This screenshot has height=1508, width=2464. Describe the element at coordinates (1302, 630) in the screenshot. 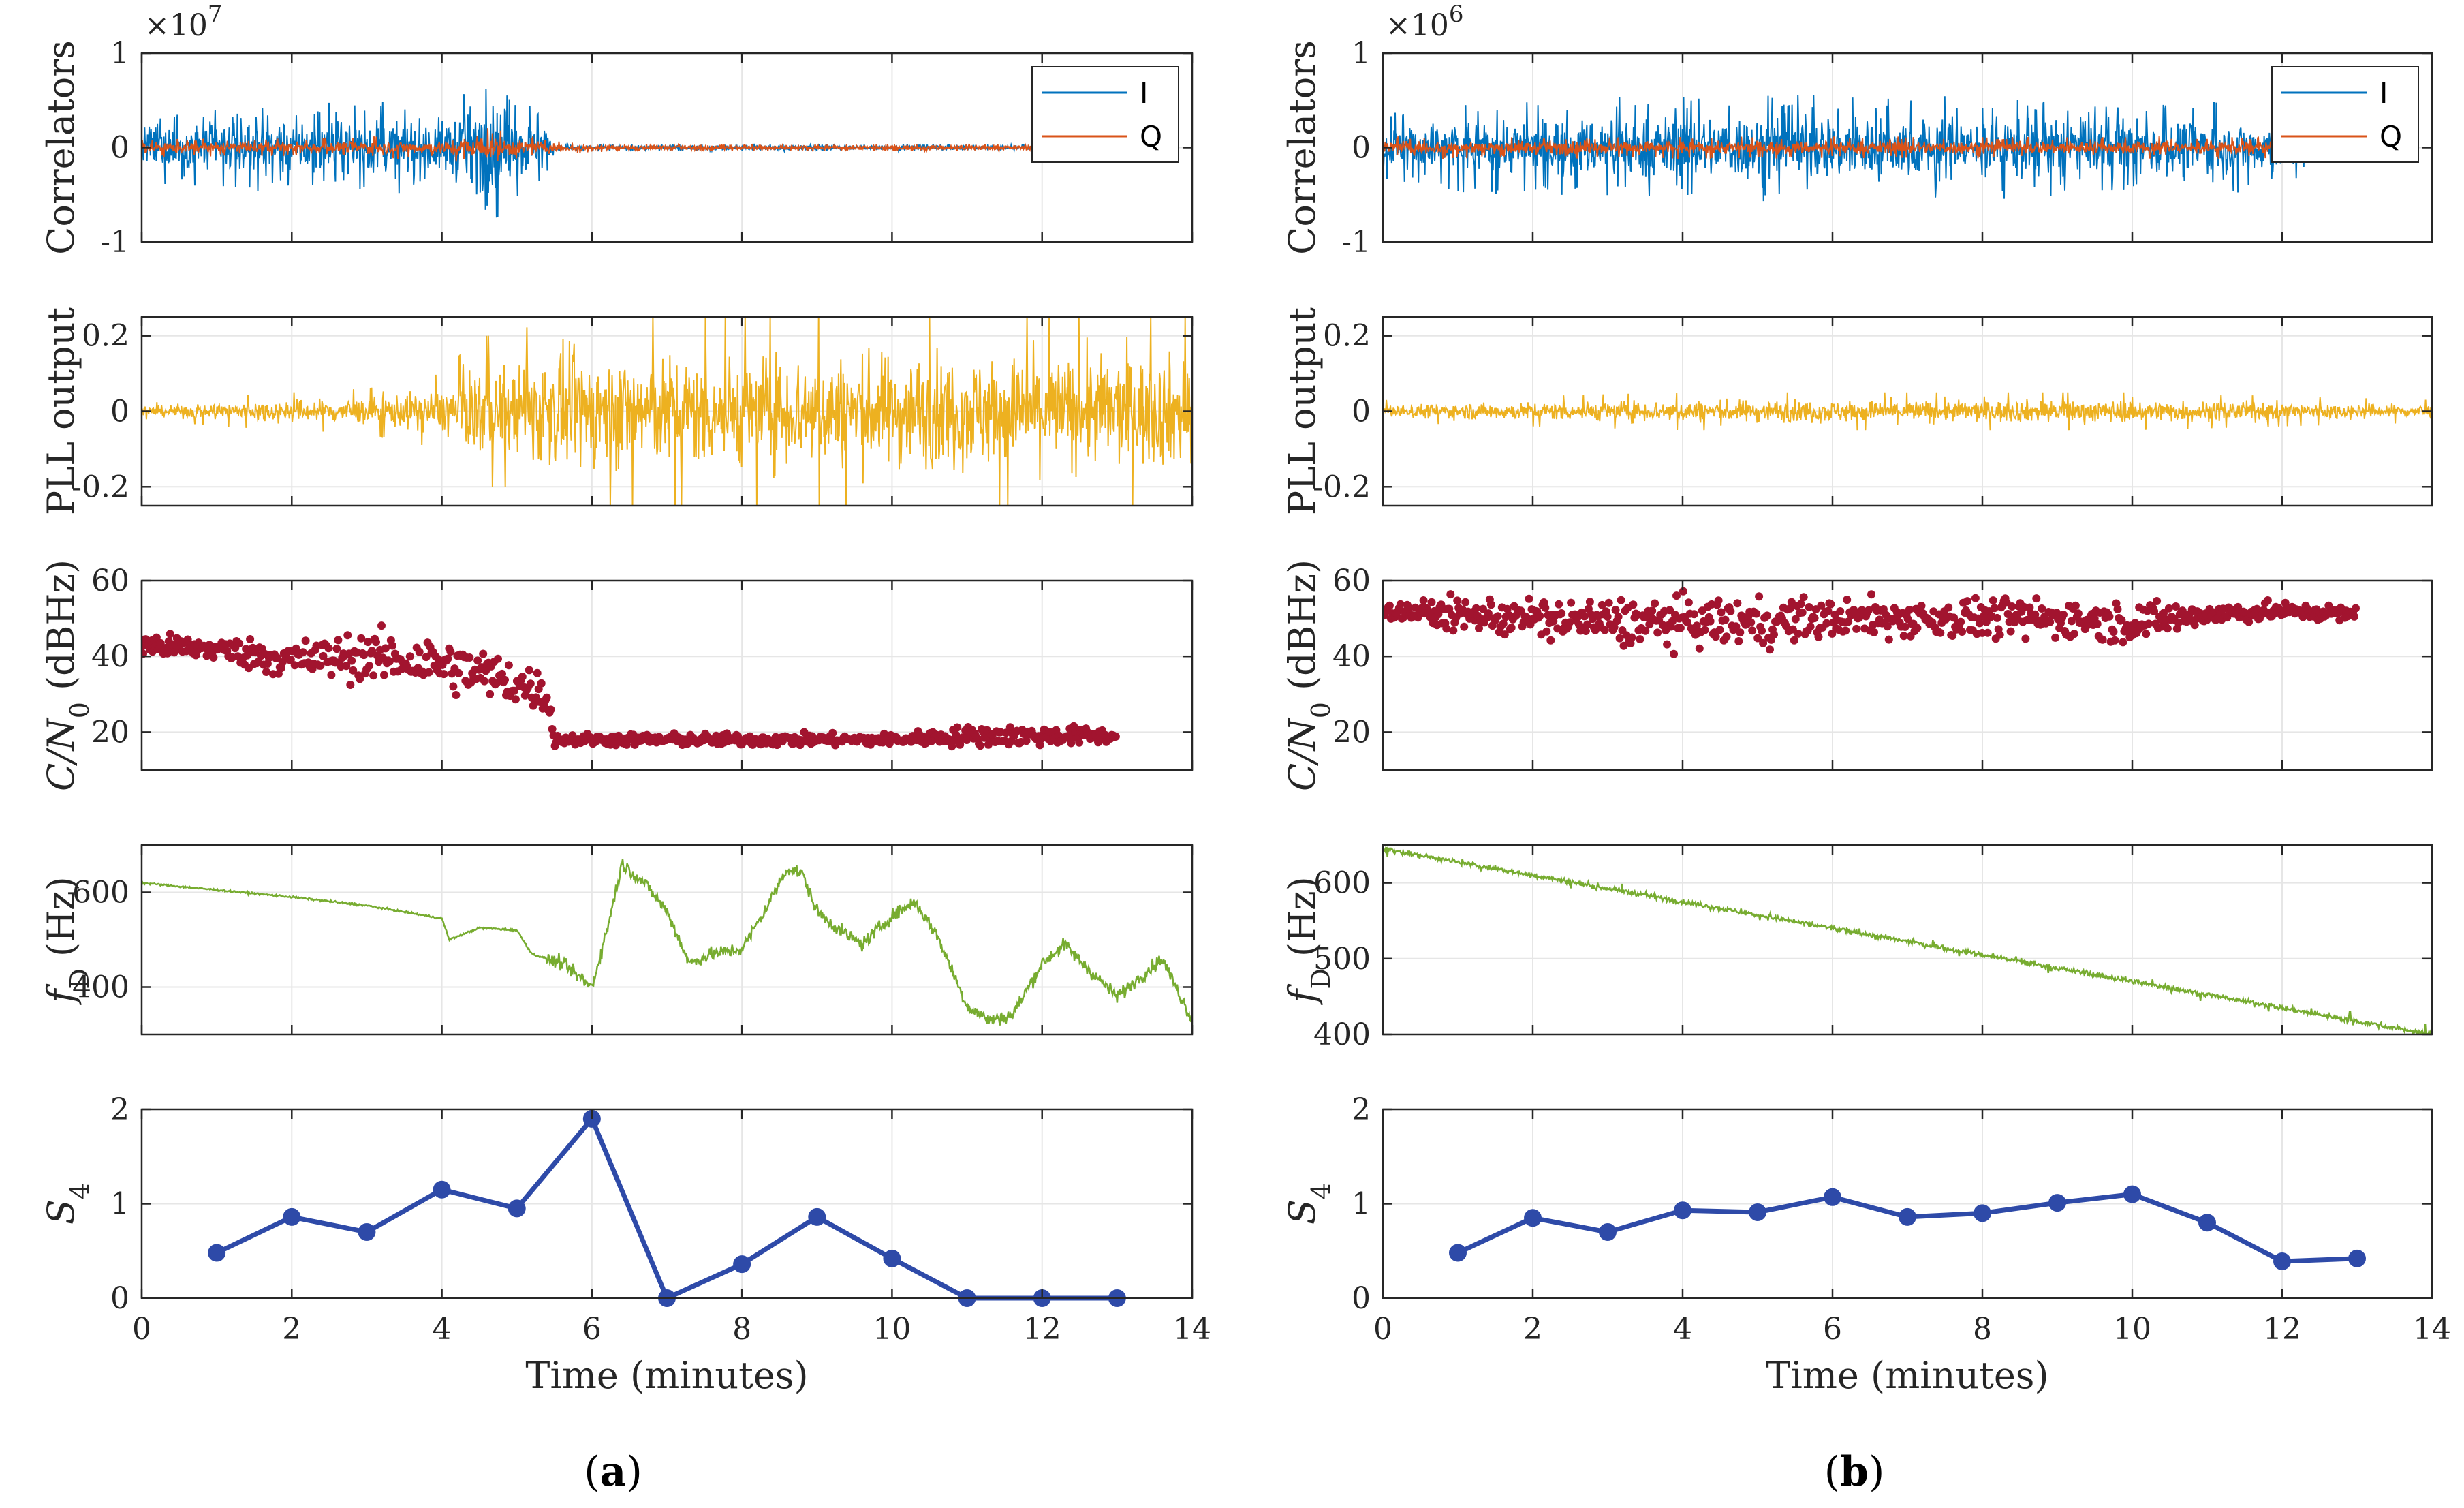

I see `y-label-unit: (dBHz)` at that location.